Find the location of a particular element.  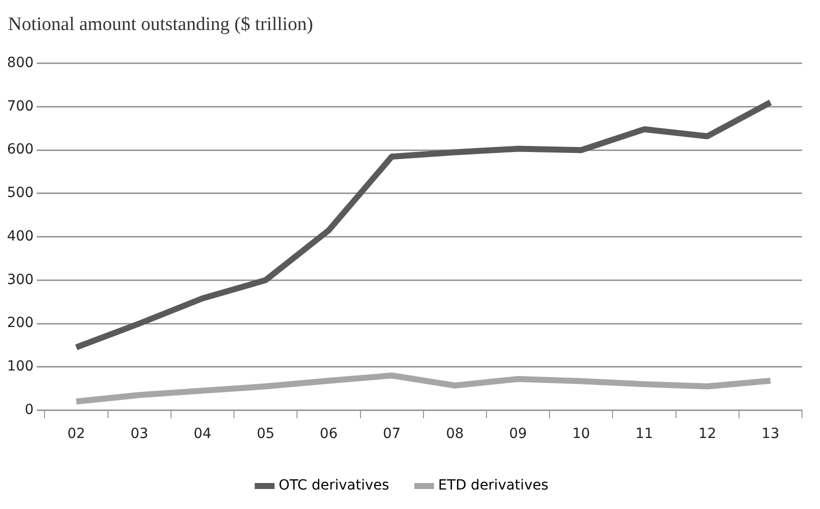

x-tick-label: 08 is located at coordinates (455, 434).